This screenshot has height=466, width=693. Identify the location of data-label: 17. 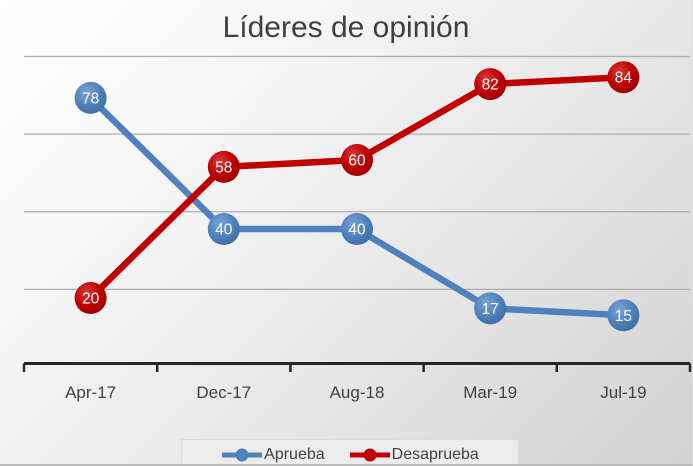
(490, 309).